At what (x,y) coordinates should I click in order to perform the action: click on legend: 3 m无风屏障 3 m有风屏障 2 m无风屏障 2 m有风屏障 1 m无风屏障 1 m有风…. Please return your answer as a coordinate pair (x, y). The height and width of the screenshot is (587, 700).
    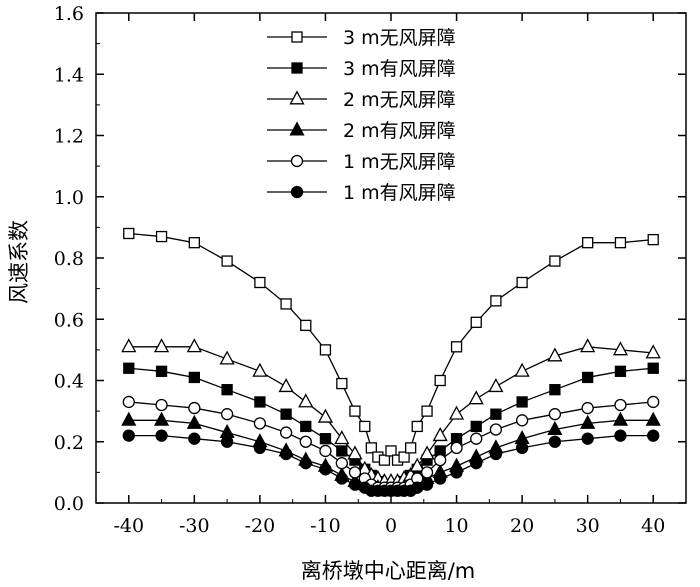
    Looking at the image, I should click on (361, 115).